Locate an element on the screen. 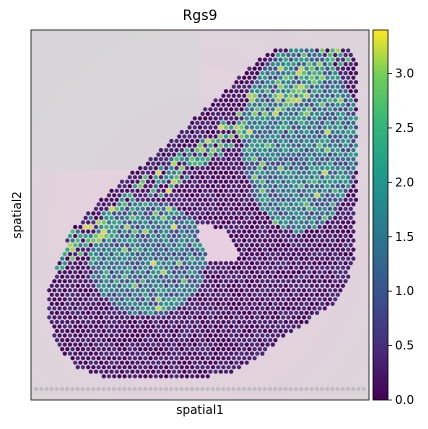 The image size is (428, 429). background-spot is located at coordinates (119, 389).